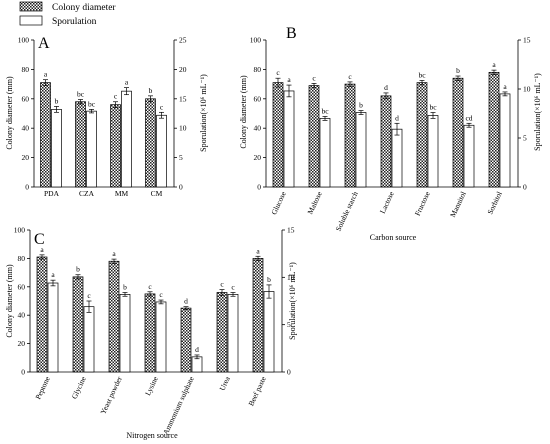 This screenshot has width=550, height=444. Describe the element at coordinates (126, 139) in the screenshot. I see `panel-a-bar-sporulation` at that location.